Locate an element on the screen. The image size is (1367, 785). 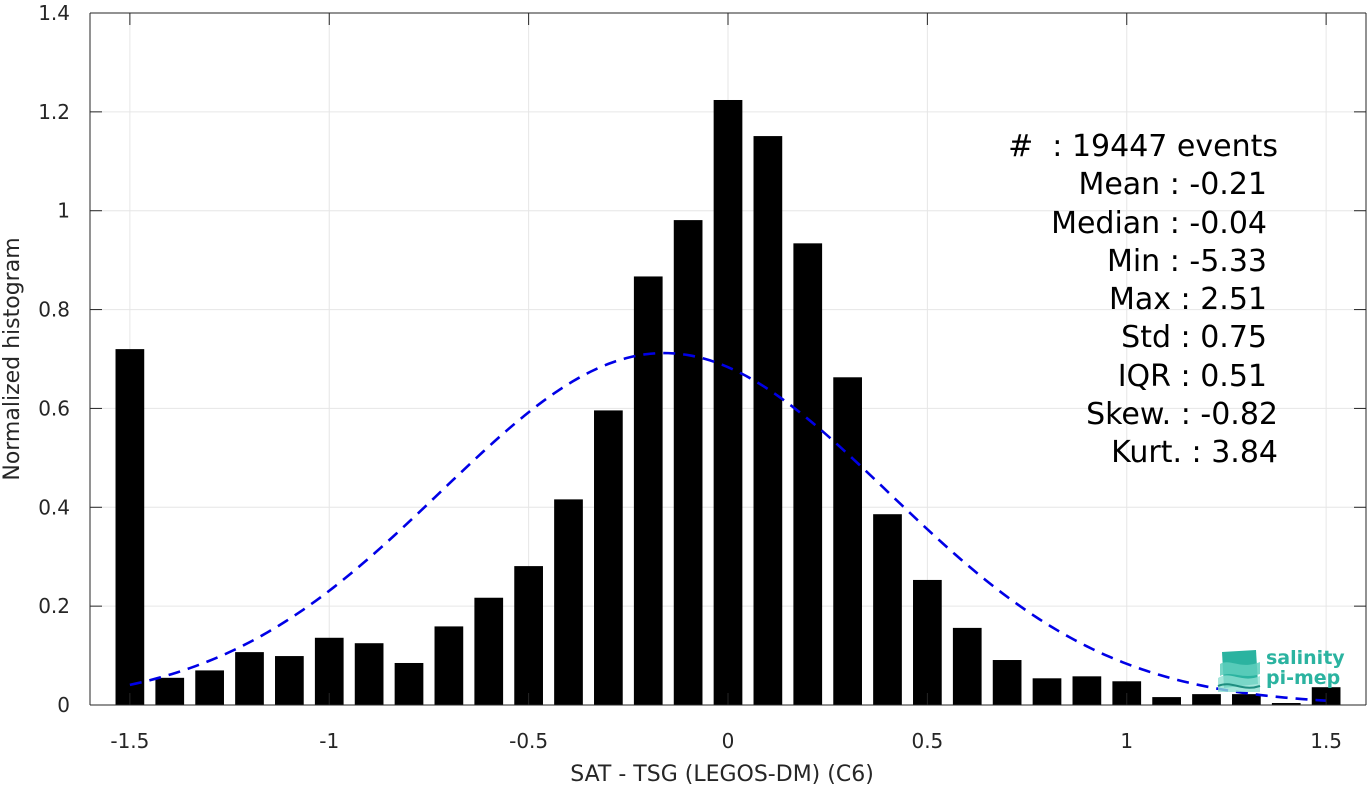
stat-iqr: IQR : 0.51 is located at coordinates (1104, 377).